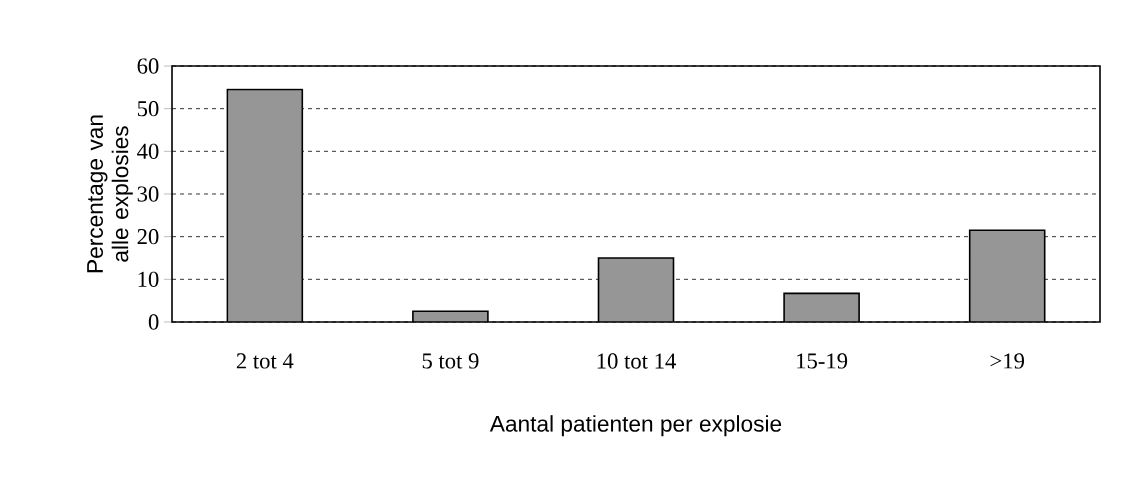 The height and width of the screenshot is (481, 1131). I want to click on x-axis-title: Aantal patienten per explosie, so click(635, 426).